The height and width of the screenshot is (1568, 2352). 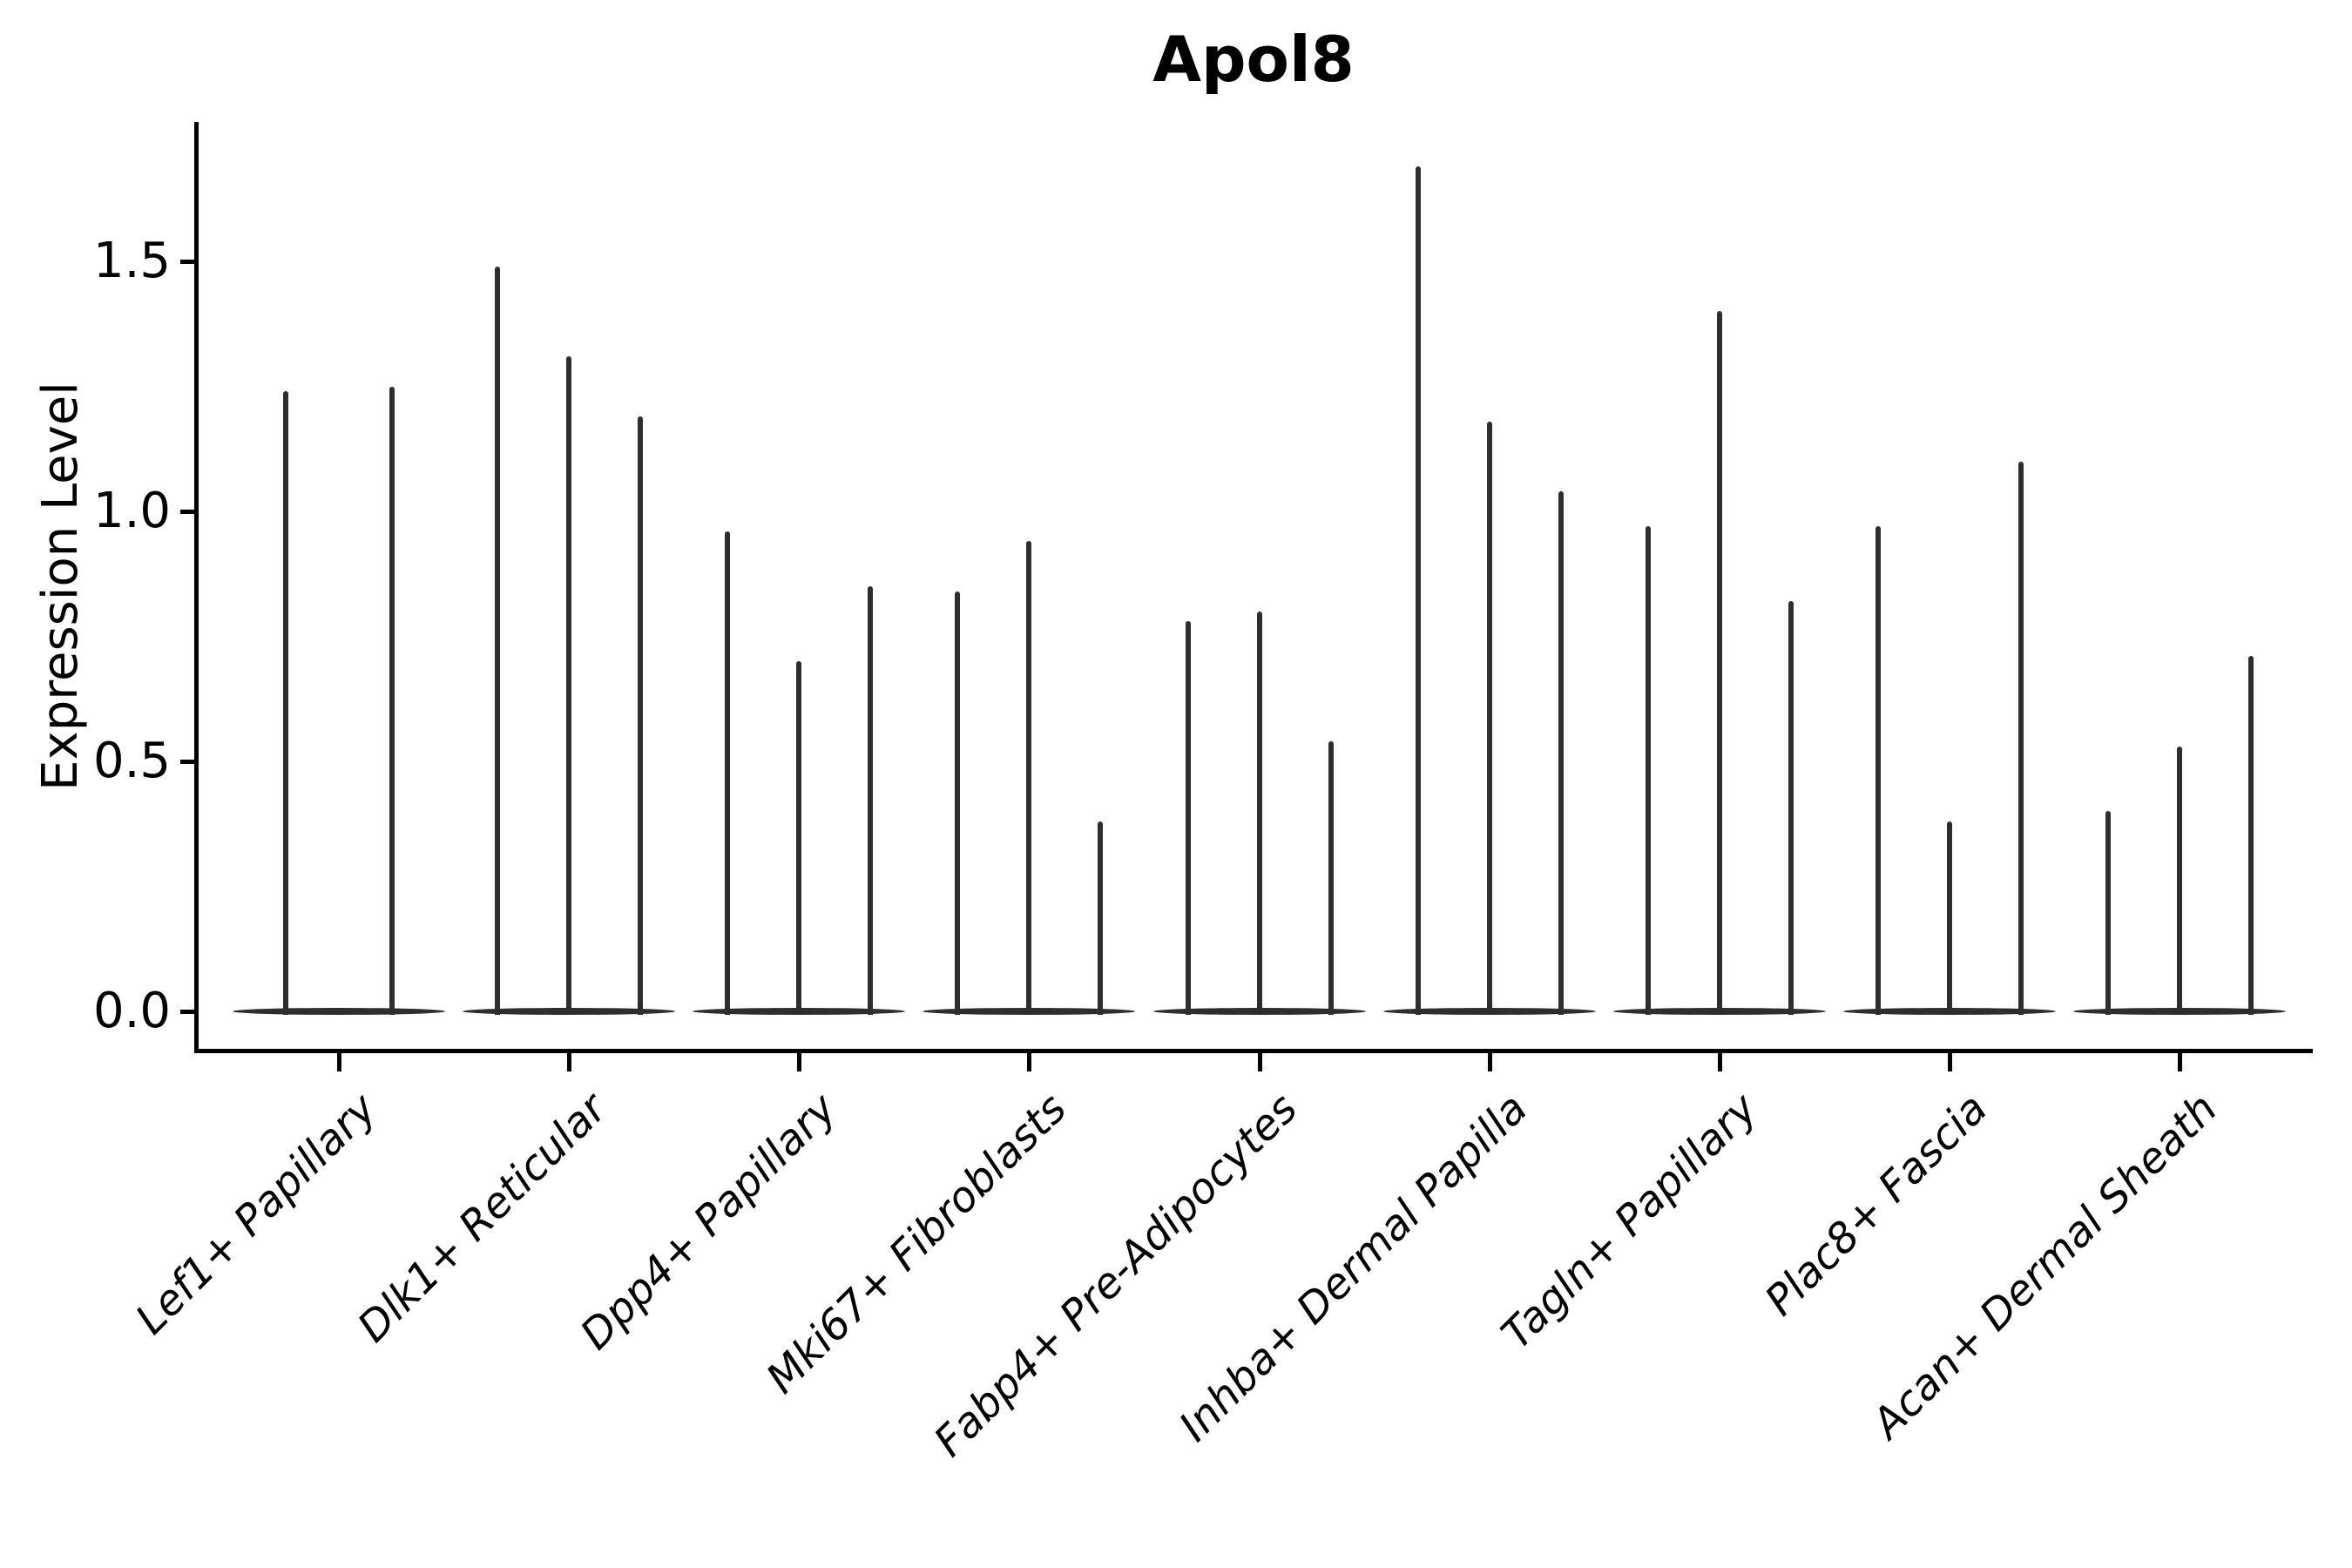 What do you see at coordinates (482, 1218) in the screenshot?
I see `x-tick-label: Dlk1+ Reticular` at bounding box center [482, 1218].